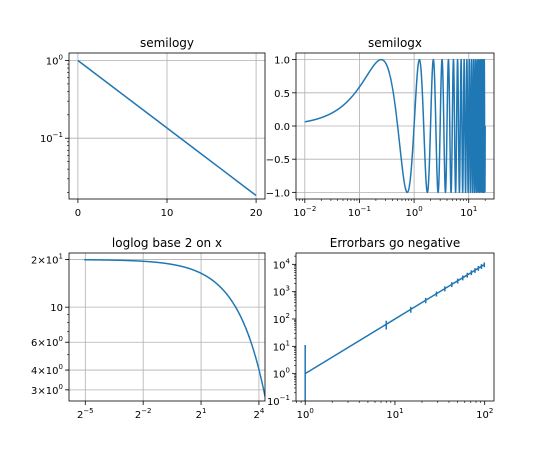 The width and height of the screenshot is (550, 450). I want to click on y-tick-label: −1.0, so click(278, 193).